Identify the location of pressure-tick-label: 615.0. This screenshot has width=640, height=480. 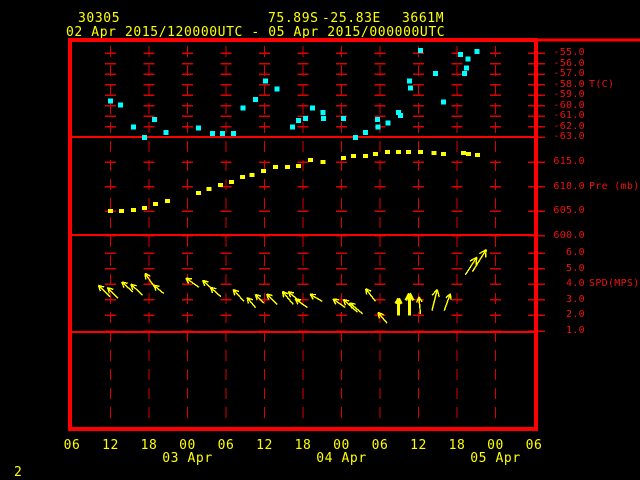
(569, 161).